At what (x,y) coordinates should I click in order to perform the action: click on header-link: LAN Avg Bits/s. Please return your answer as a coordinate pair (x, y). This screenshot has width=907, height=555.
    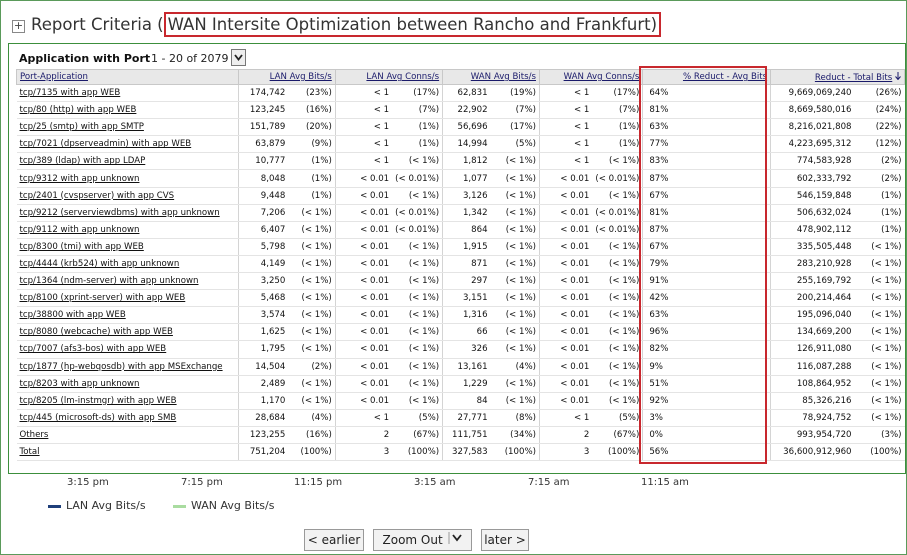
    Looking at the image, I should click on (300, 77).